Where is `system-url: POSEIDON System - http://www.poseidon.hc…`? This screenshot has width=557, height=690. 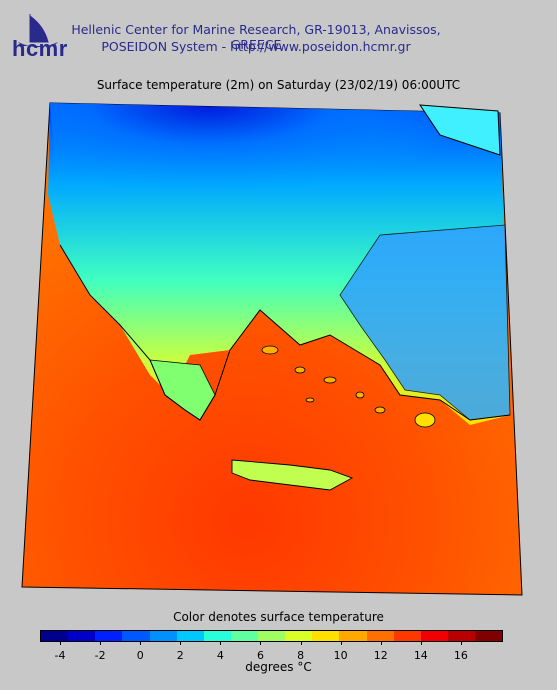
system-url: POSEIDON System - http://www.poseidon.hc… is located at coordinates (256, 46).